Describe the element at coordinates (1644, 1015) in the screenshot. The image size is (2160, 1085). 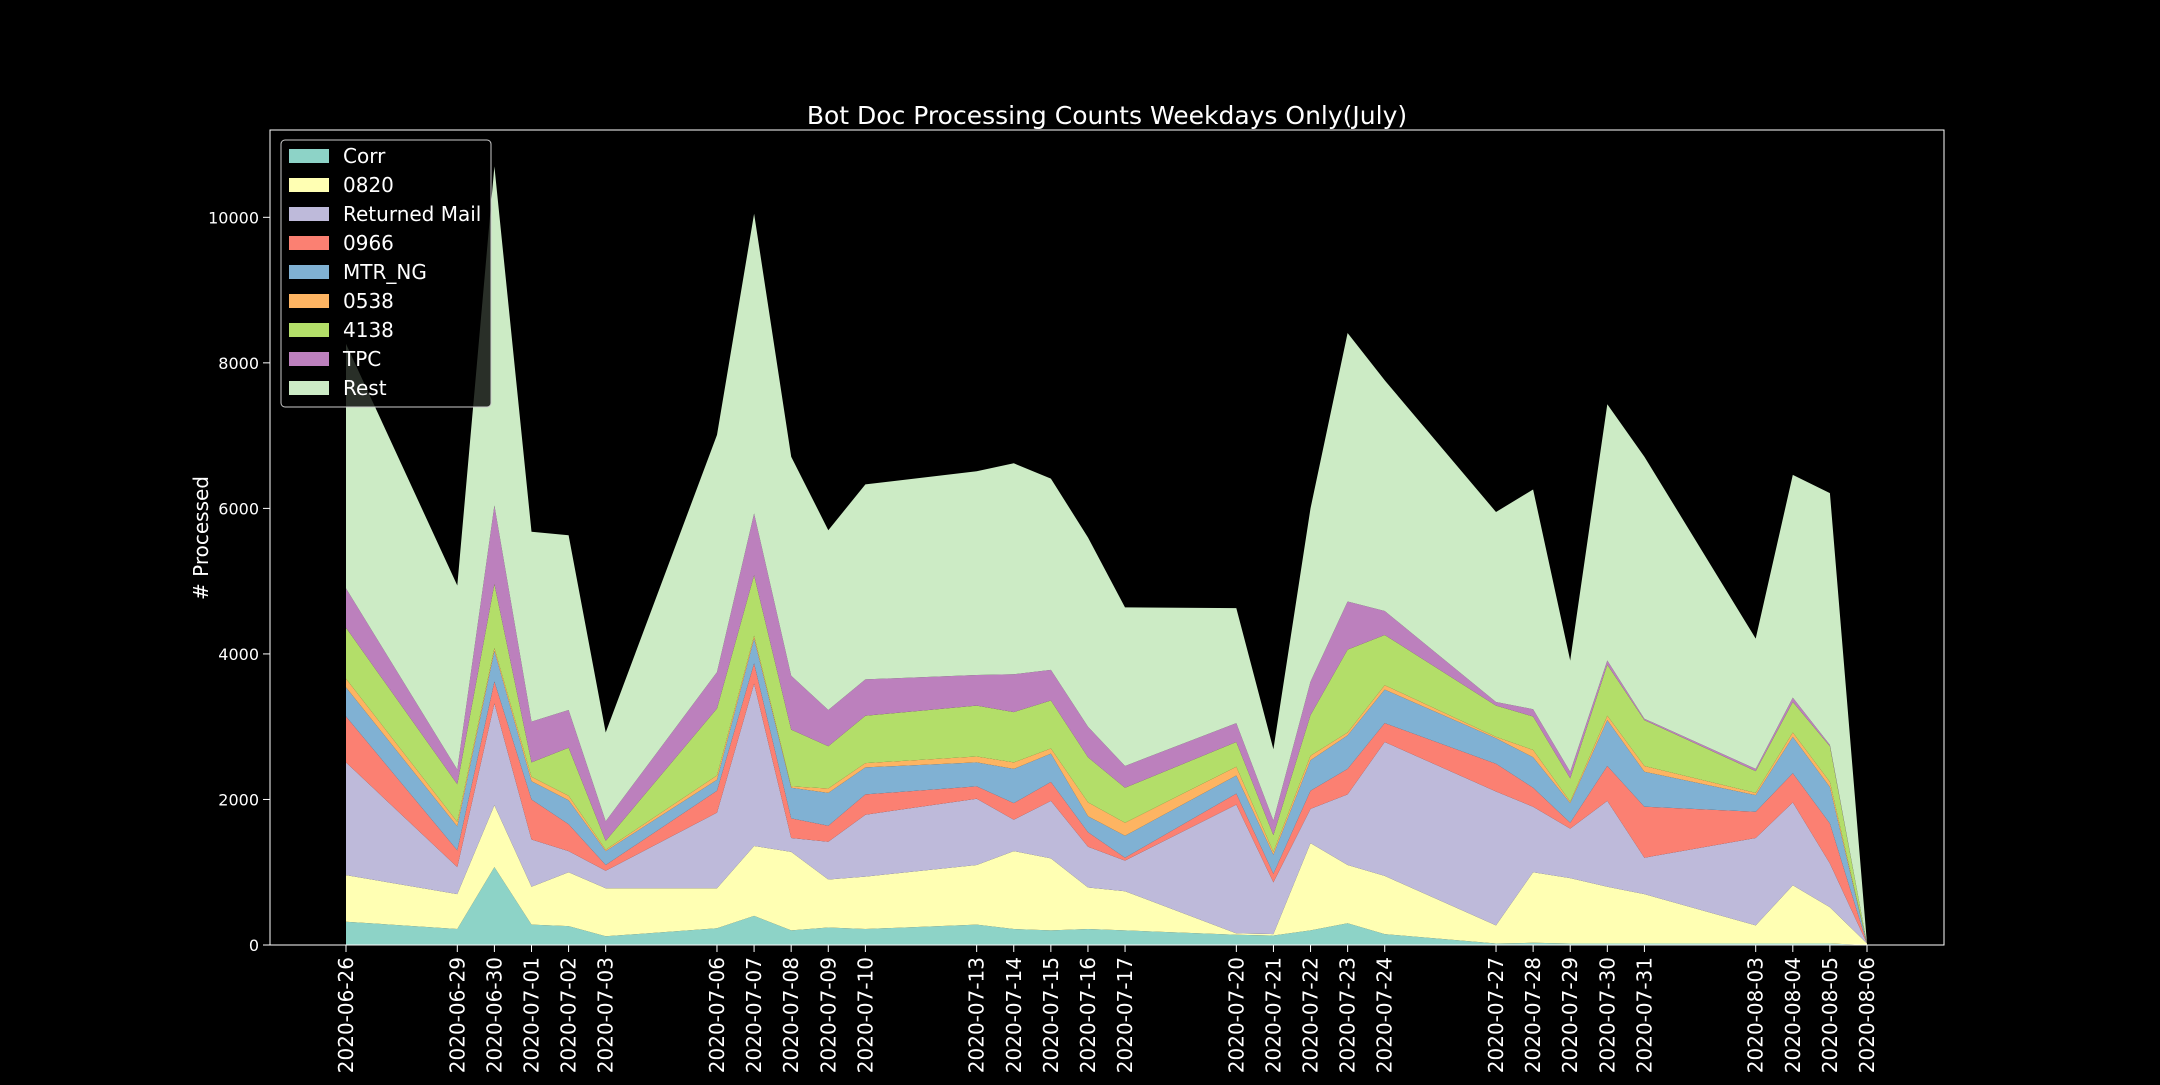
I see `x-tick-label: 2020-07-31` at that location.